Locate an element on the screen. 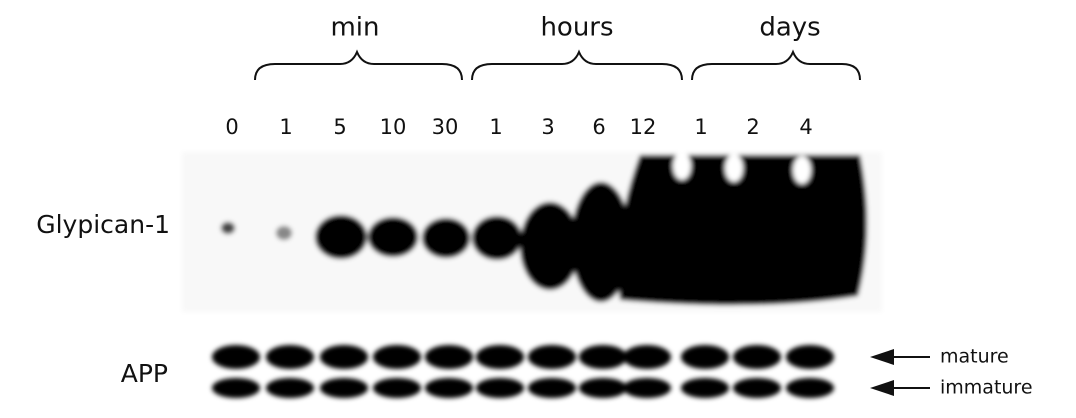 This screenshot has height=418, width=1076. lane-label: 0 is located at coordinates (231, 127).